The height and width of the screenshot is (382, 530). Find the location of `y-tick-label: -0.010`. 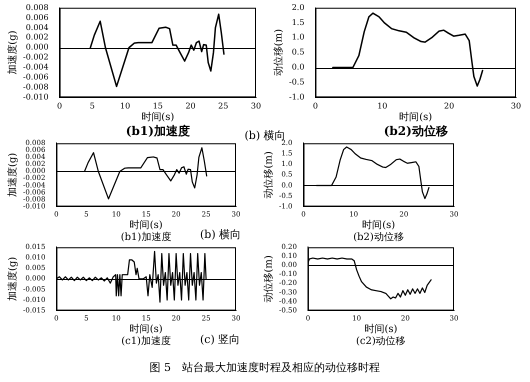

y-tick-label: -0.010 is located at coordinates (35, 97).